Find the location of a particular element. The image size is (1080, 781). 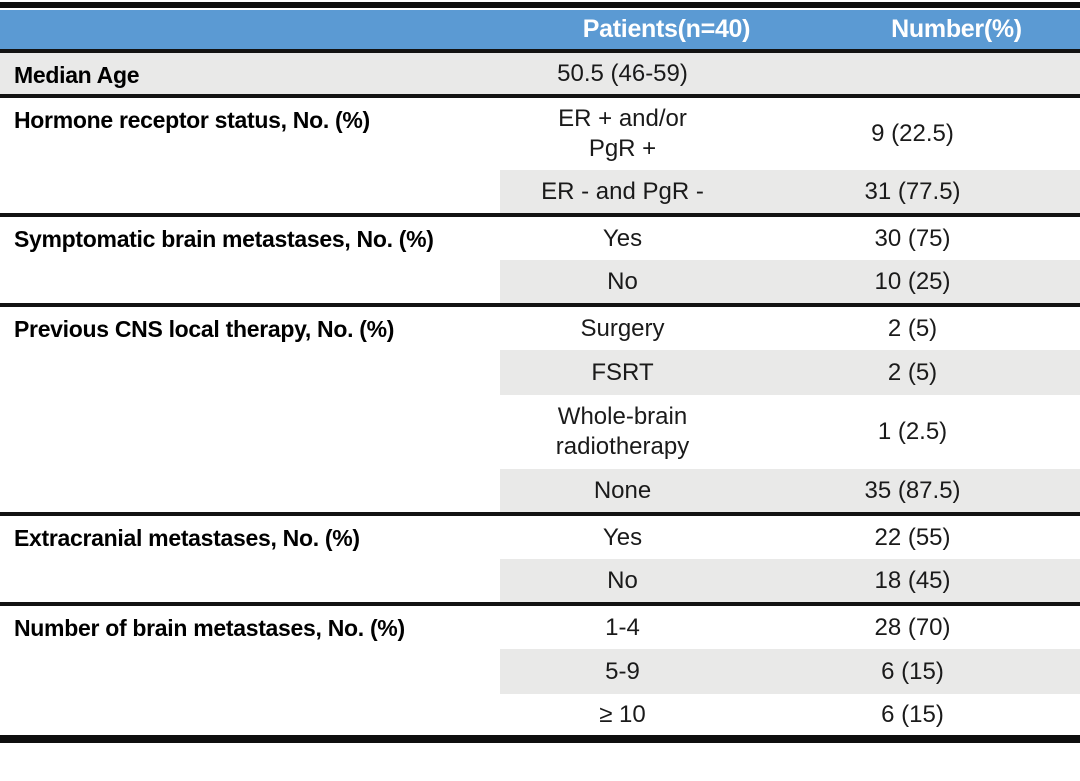

table-row: Median Age 50.5 (46-59) is located at coordinates (540, 74).